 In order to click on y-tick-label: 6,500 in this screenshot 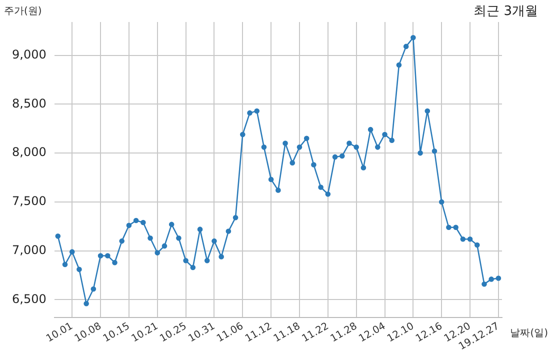, I will do `click(29, 299)`.